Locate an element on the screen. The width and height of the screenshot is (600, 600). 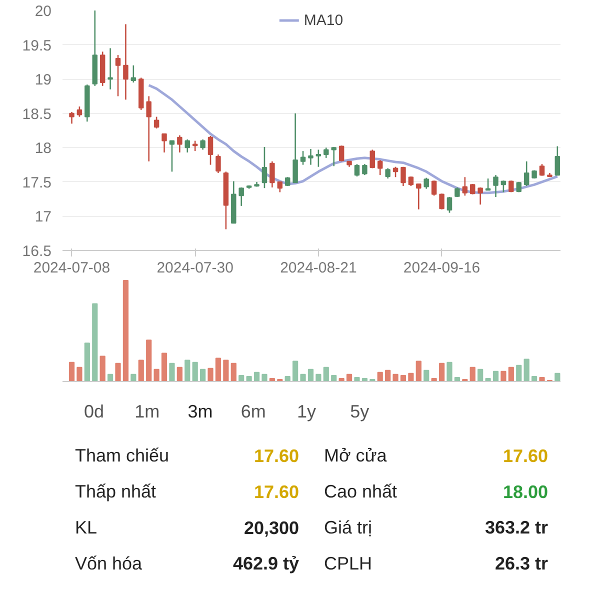
text: 5y is located at coordinates (360, 412).